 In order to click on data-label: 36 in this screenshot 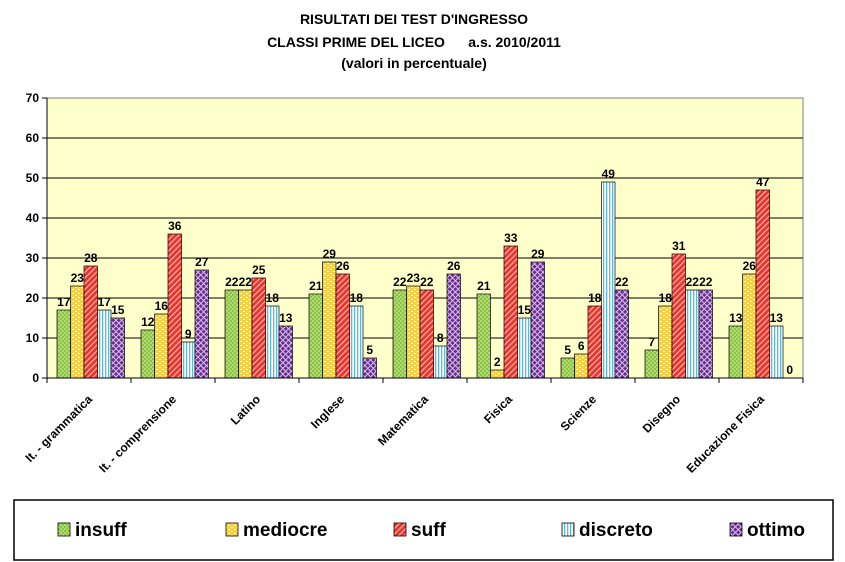, I will do `click(175, 226)`.